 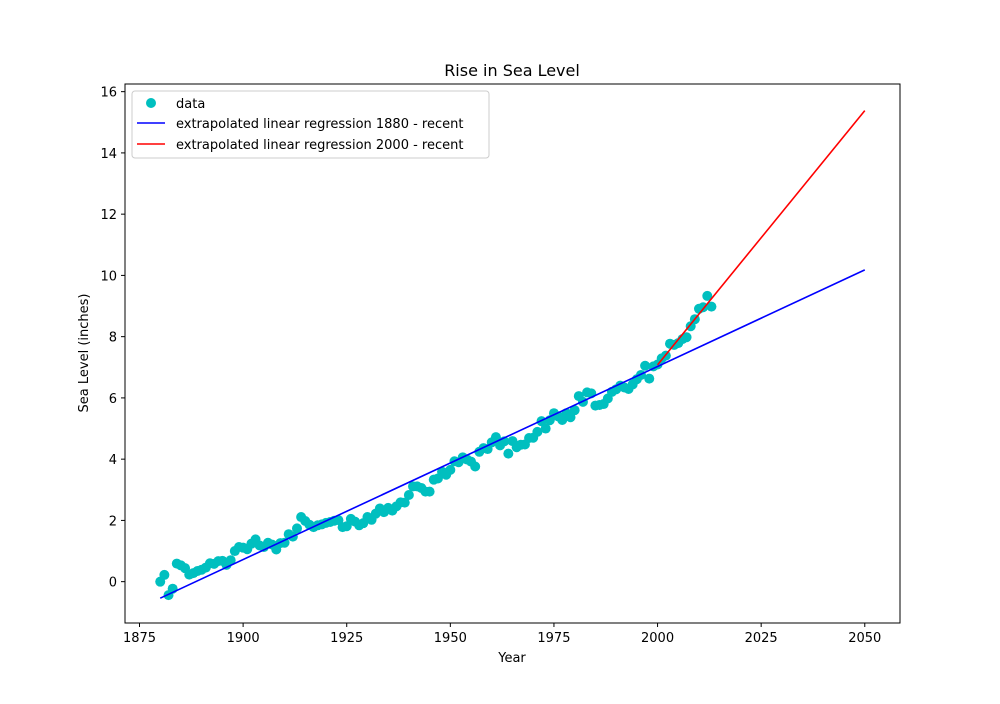 I want to click on x-tick-label: 2050, so click(x=864, y=638).